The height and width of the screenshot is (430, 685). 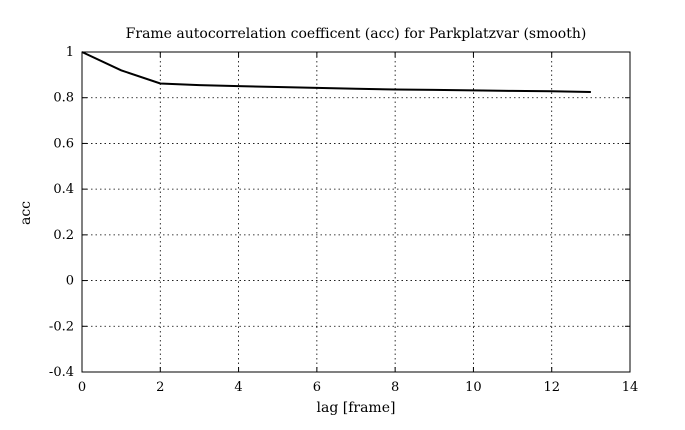 What do you see at coordinates (395, 387) in the screenshot?
I see `x-tick-label: 8` at bounding box center [395, 387].